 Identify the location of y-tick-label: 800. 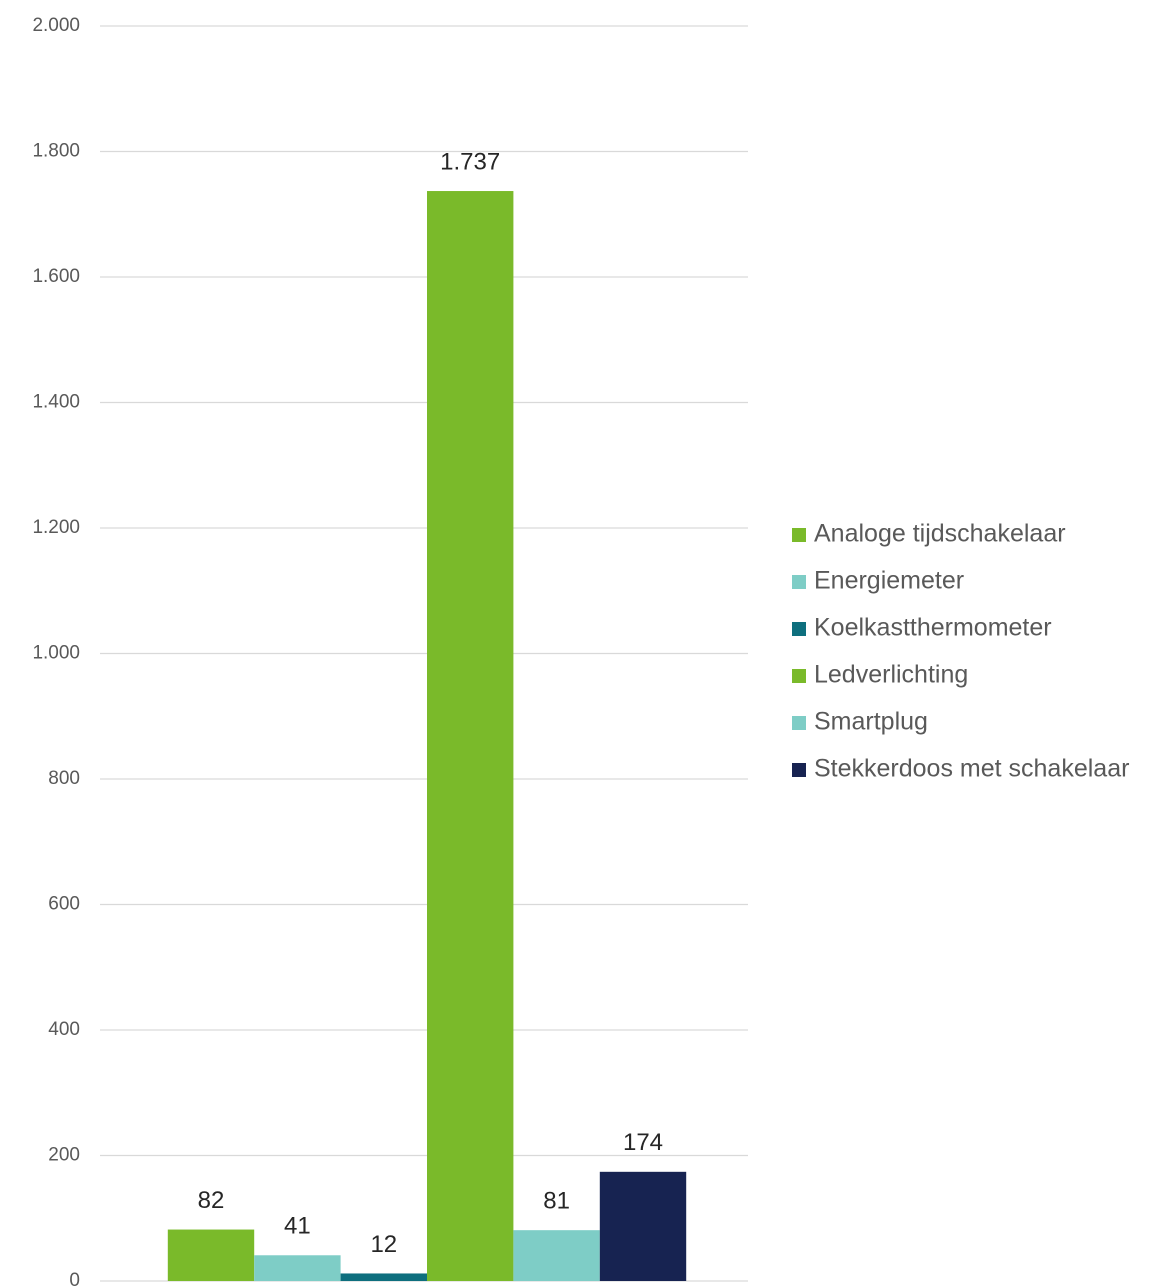
(64, 778).